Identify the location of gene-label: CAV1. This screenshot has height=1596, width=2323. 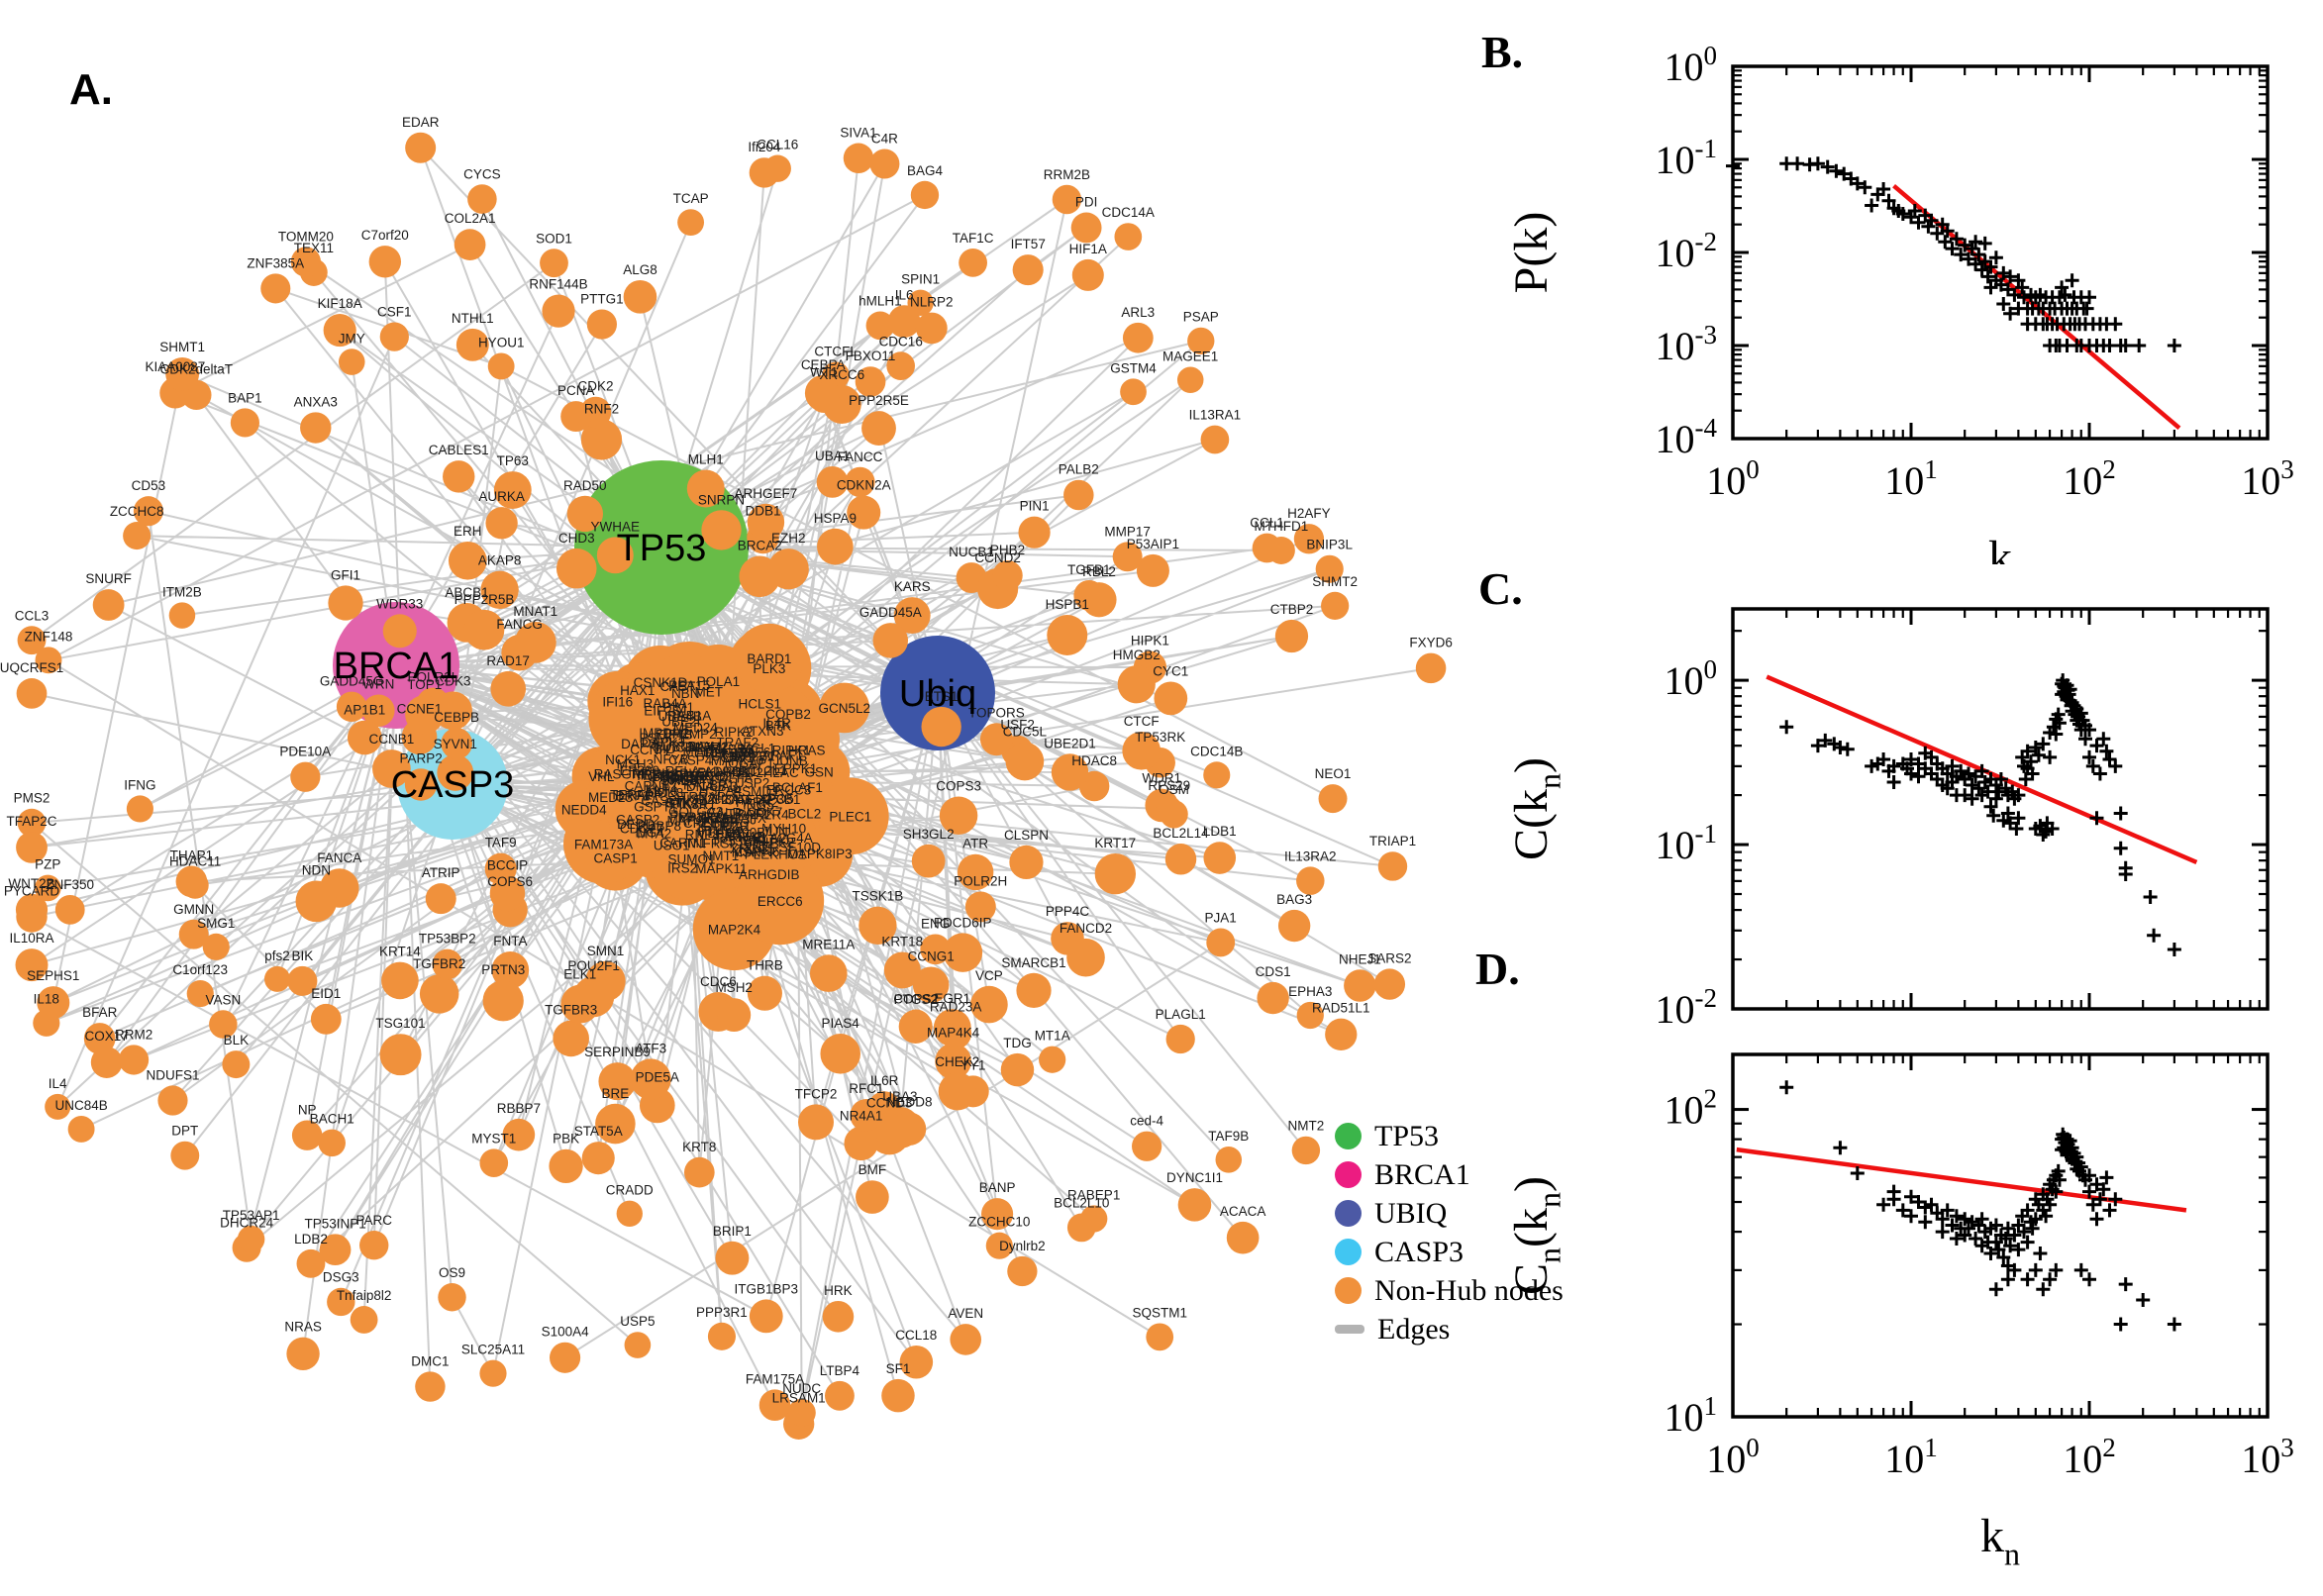
(737, 757).